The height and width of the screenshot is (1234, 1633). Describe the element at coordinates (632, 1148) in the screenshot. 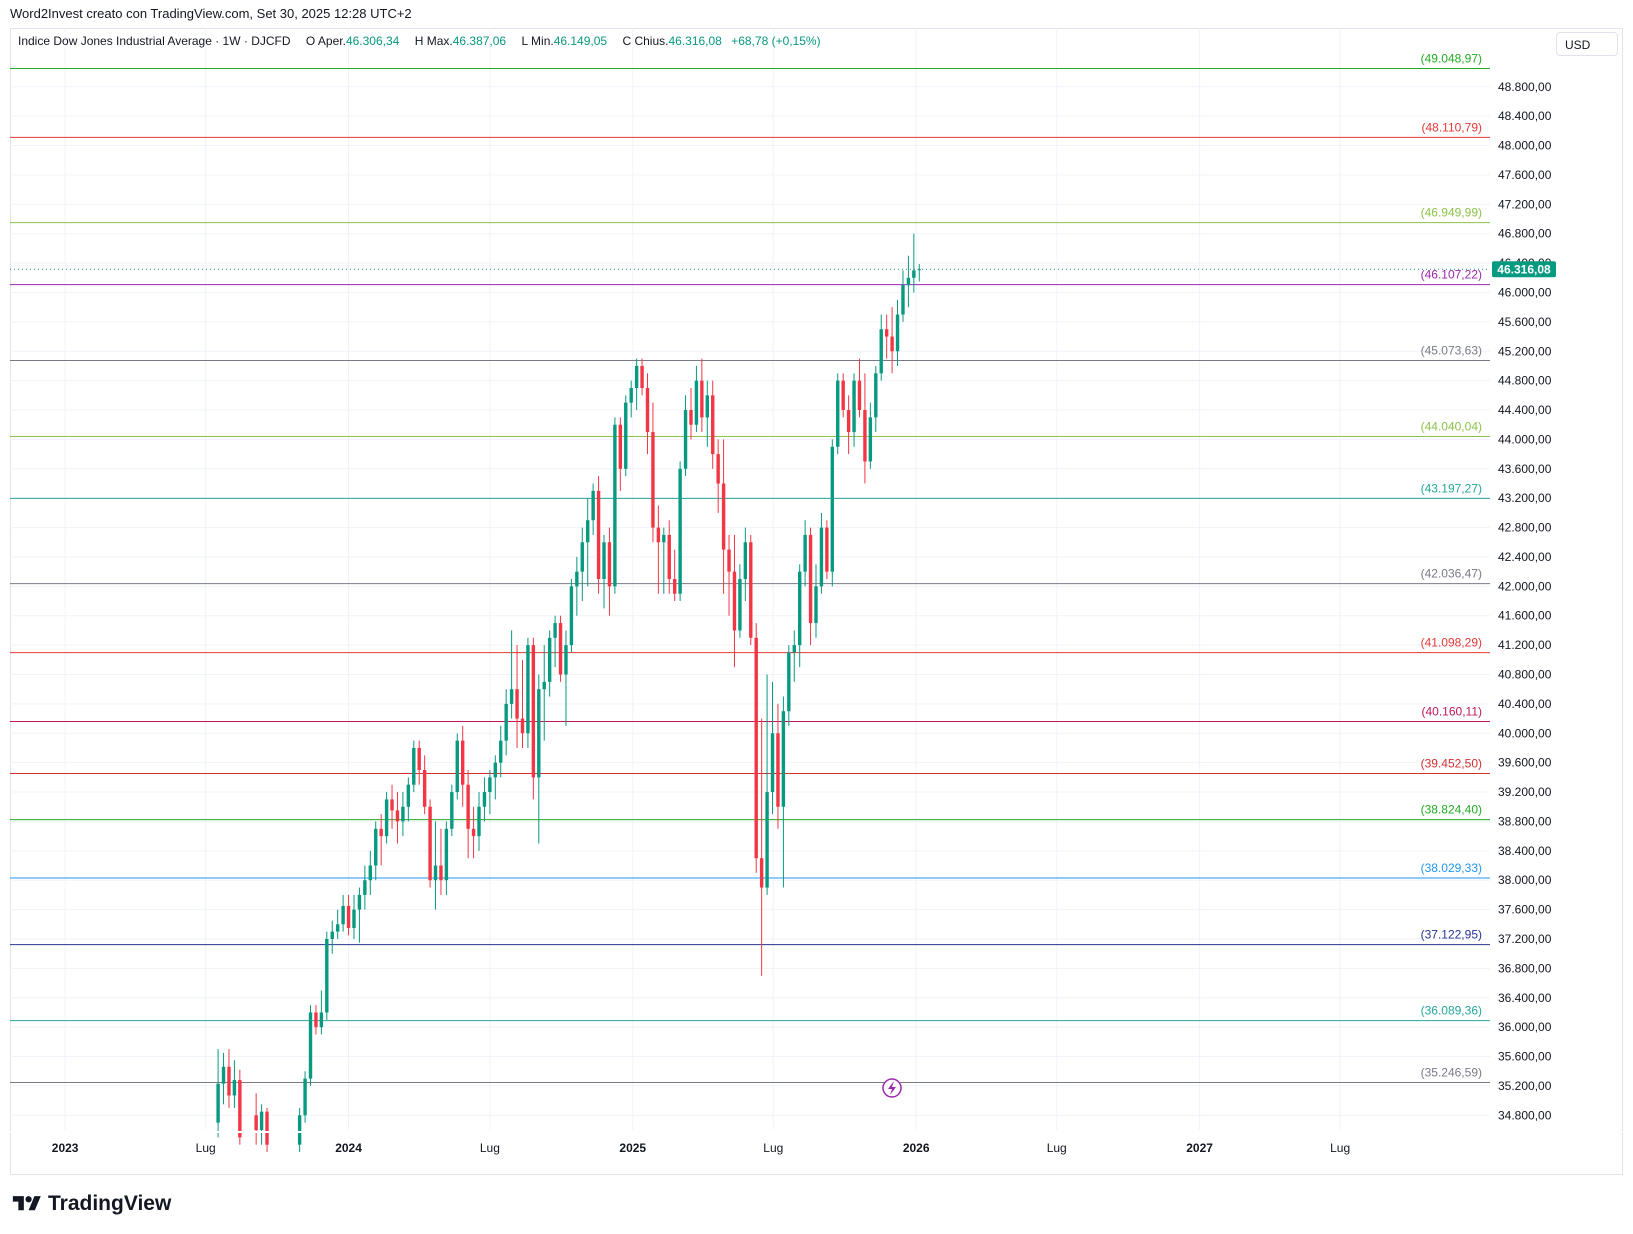

I see `x-tick-label: 2025` at that location.